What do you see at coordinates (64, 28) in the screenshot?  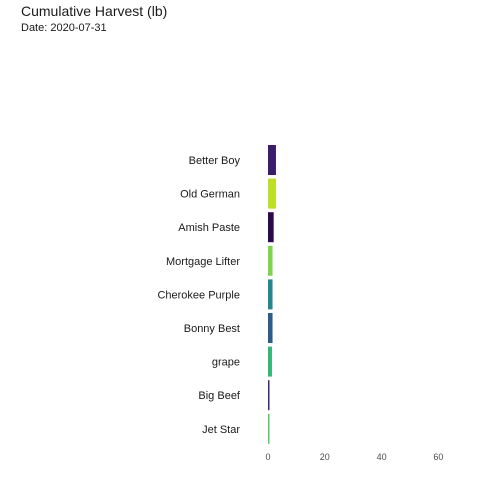 I see `chart-subtitle: Date: 2020-07-31` at bounding box center [64, 28].